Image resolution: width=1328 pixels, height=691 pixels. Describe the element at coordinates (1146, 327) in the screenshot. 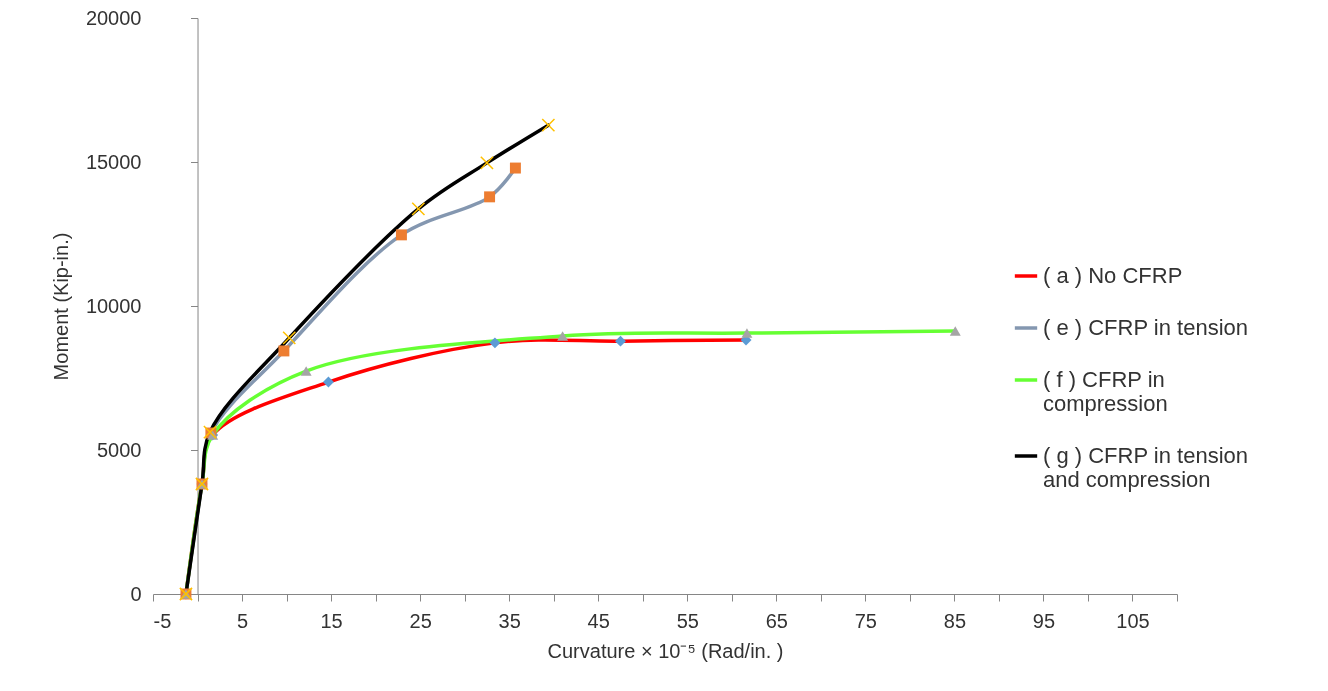

I see `legend-label: ( e ) CFRP in tension` at that location.